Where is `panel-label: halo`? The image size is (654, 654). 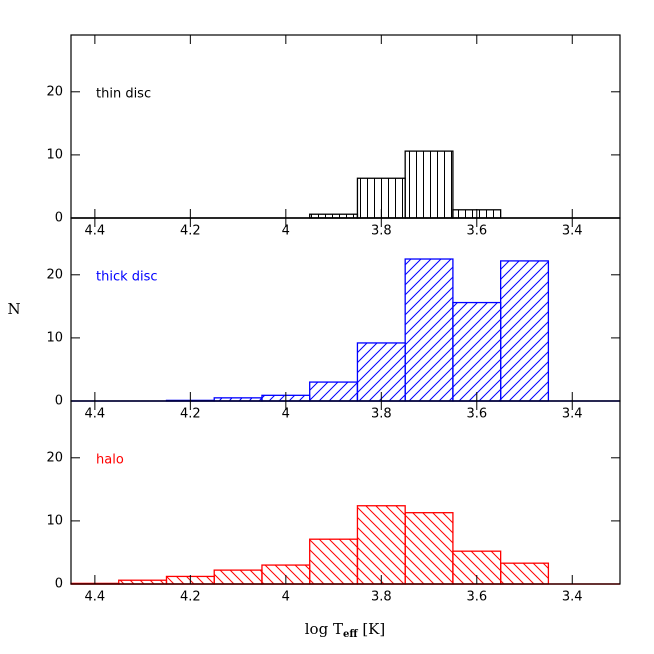 panel-label: halo is located at coordinates (110, 460).